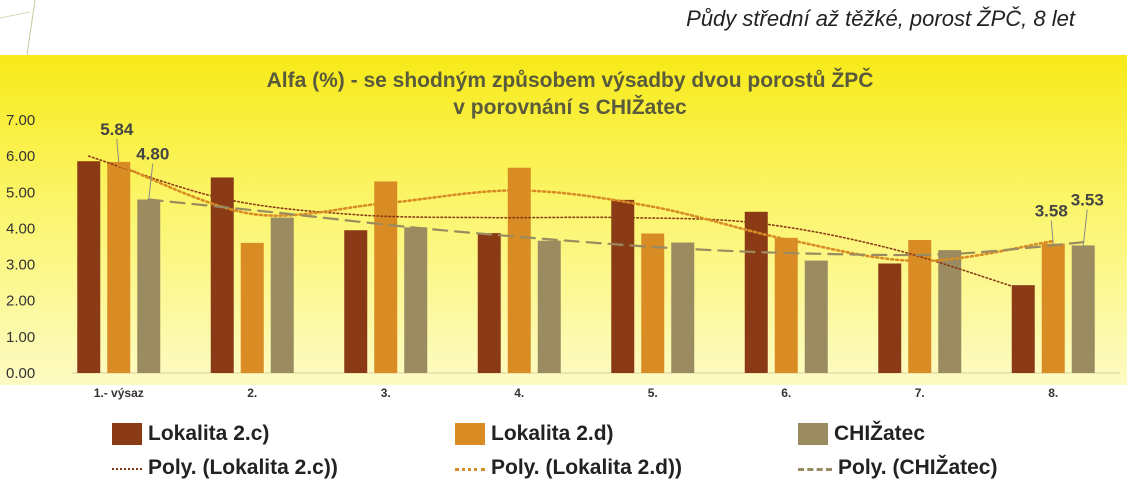 Image resolution: width=1127 pixels, height=490 pixels. I want to click on data-label: 5.84, so click(117, 129).